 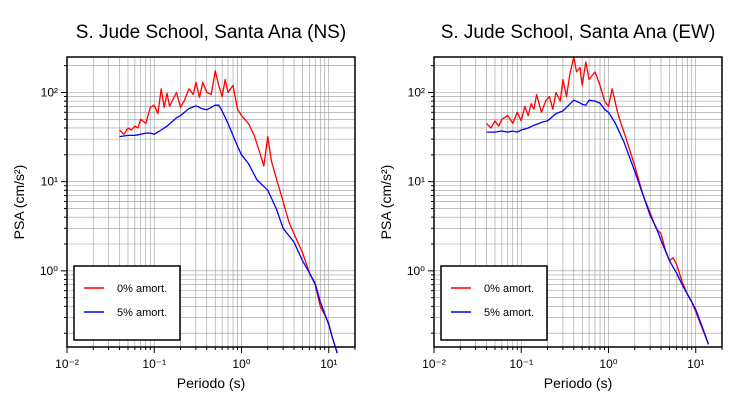 I want to click on chart-title: S. Jude School, Santa Ana (EW), so click(x=578, y=32).